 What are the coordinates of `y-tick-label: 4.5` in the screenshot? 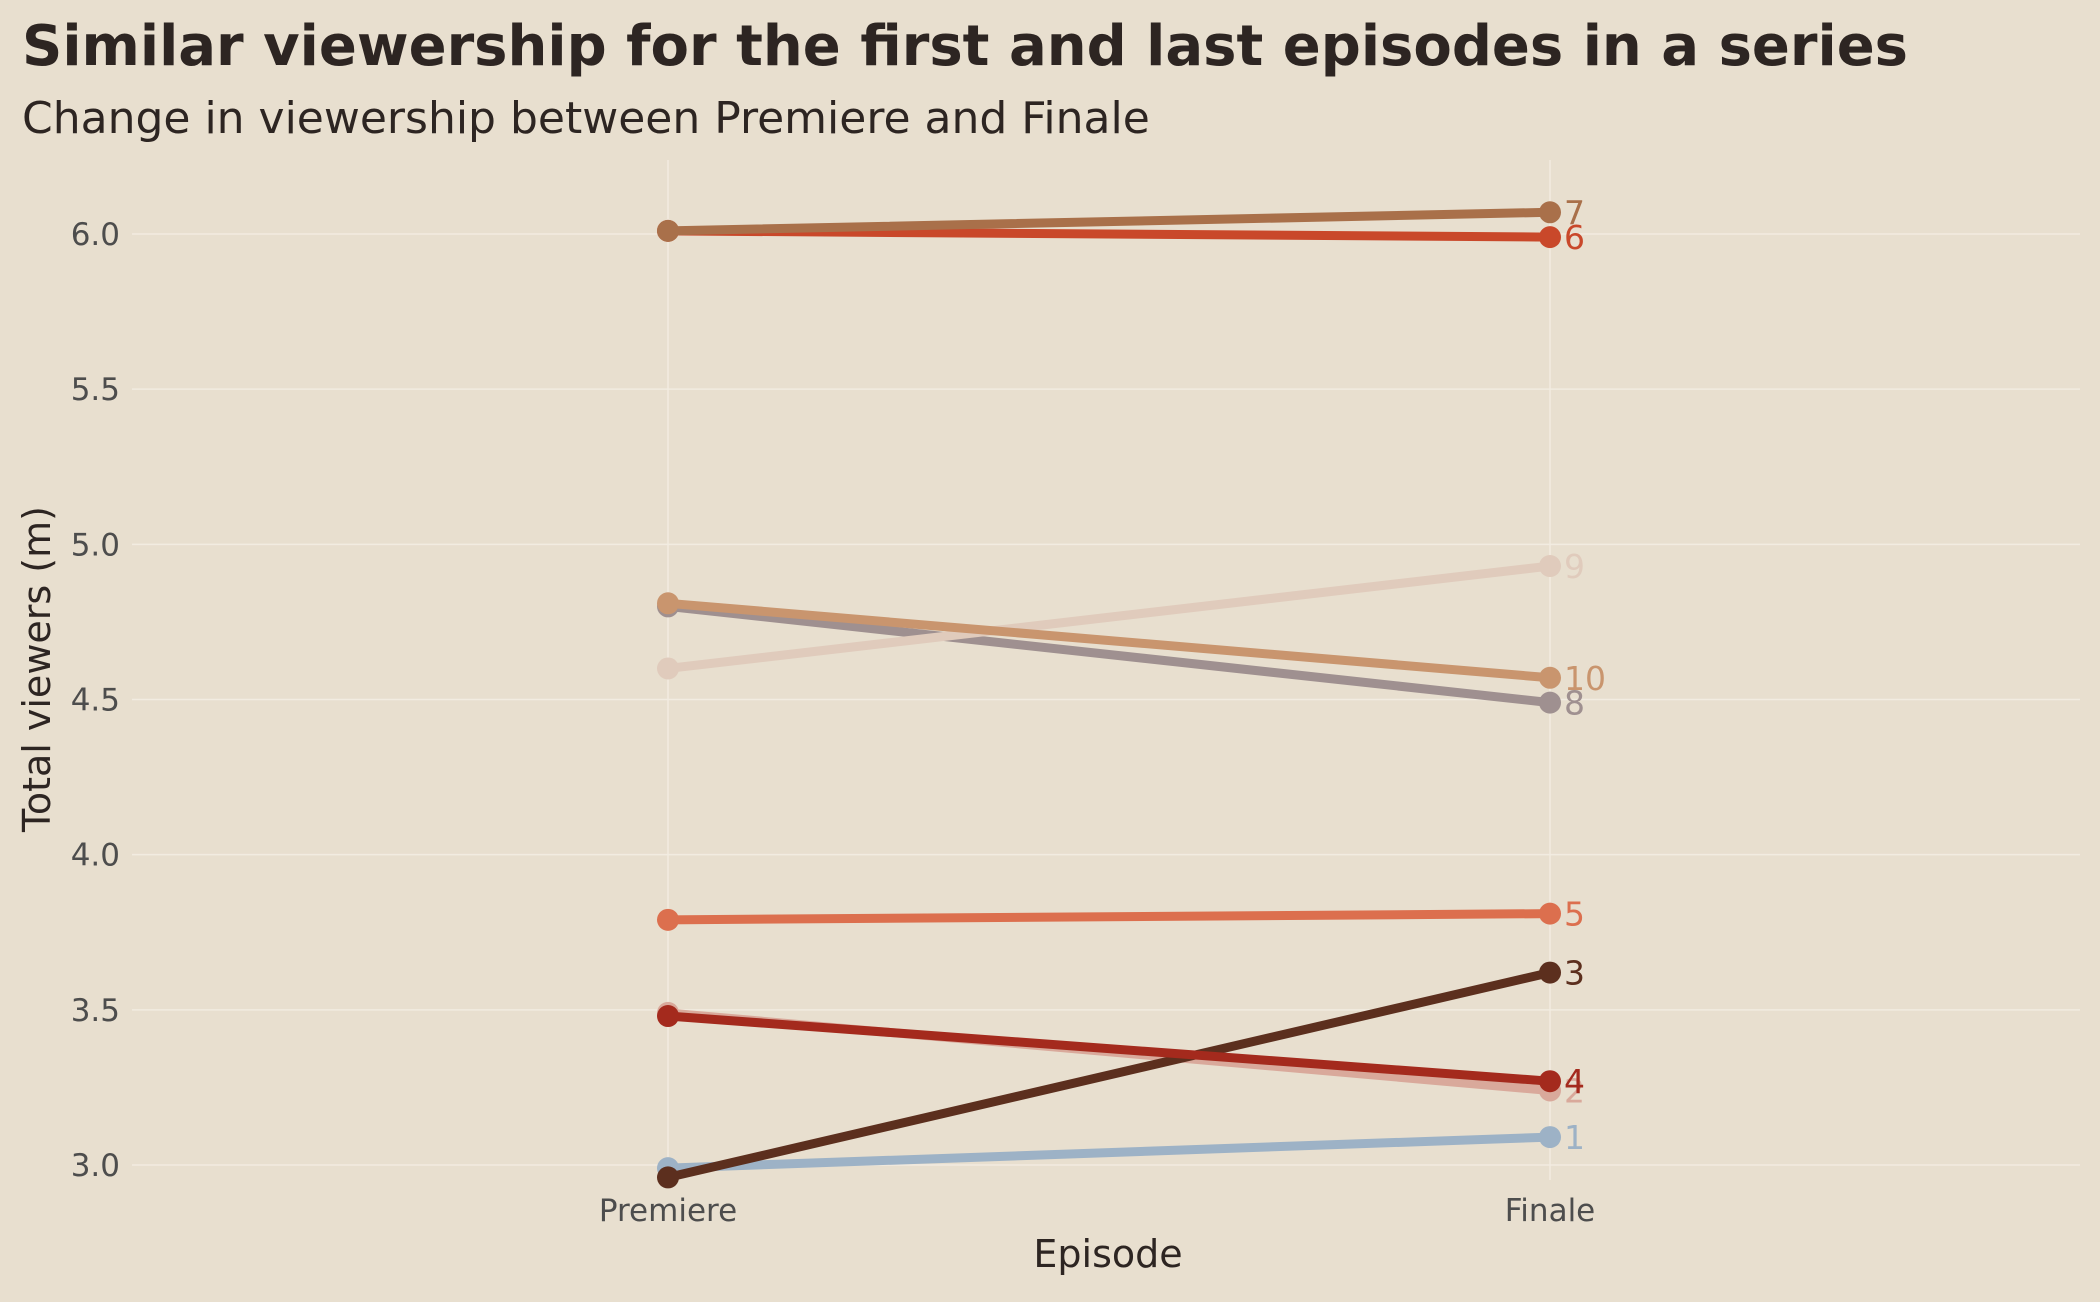 It's located at (95, 701).